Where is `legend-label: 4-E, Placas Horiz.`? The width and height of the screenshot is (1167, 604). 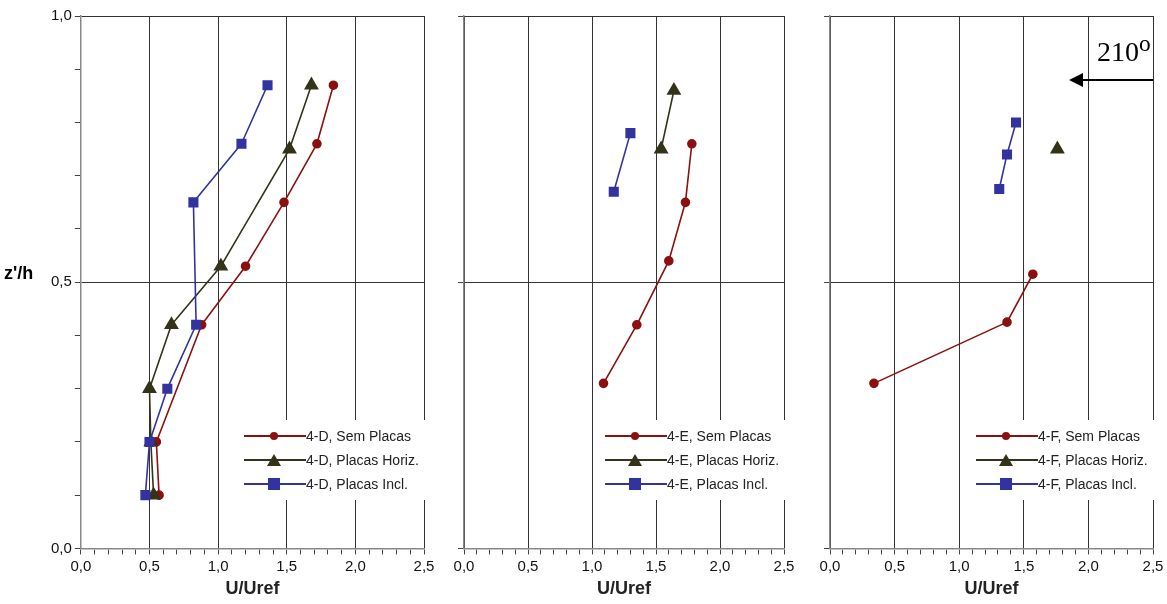
legend-label: 4-E, Placas Horiz. is located at coordinates (723, 460).